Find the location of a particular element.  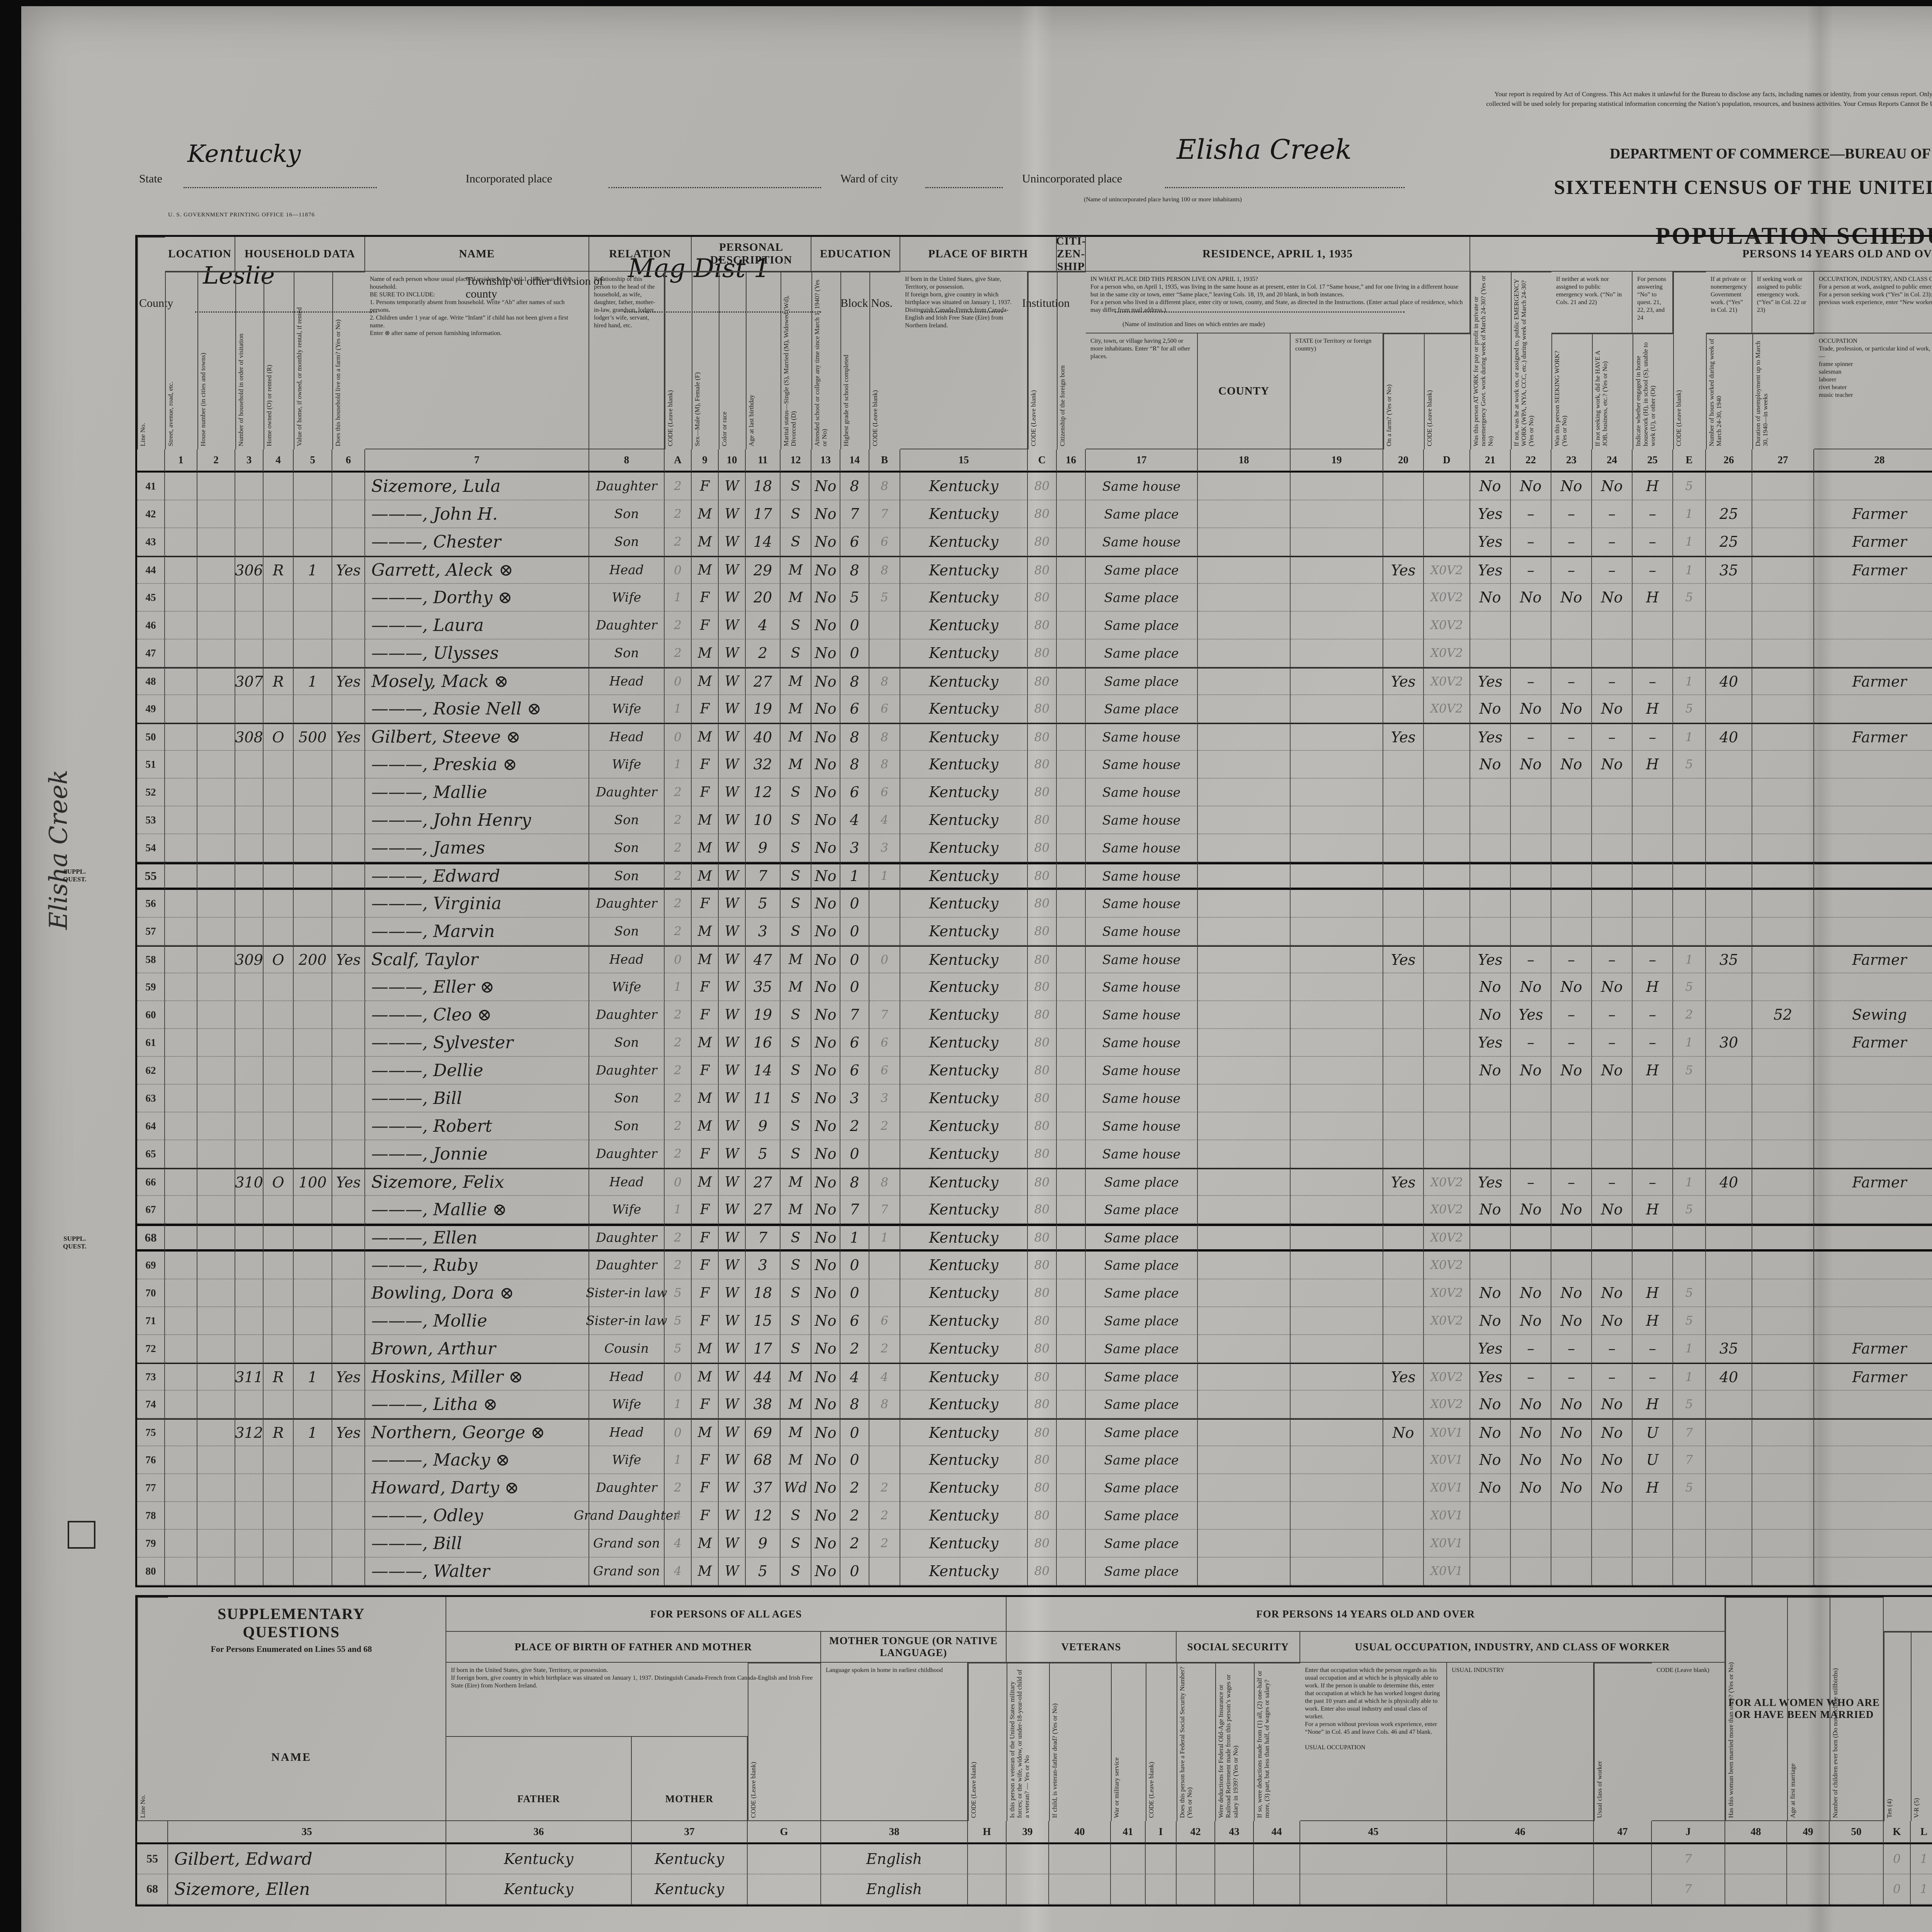

row44-age: 29 is located at coordinates (763, 570).